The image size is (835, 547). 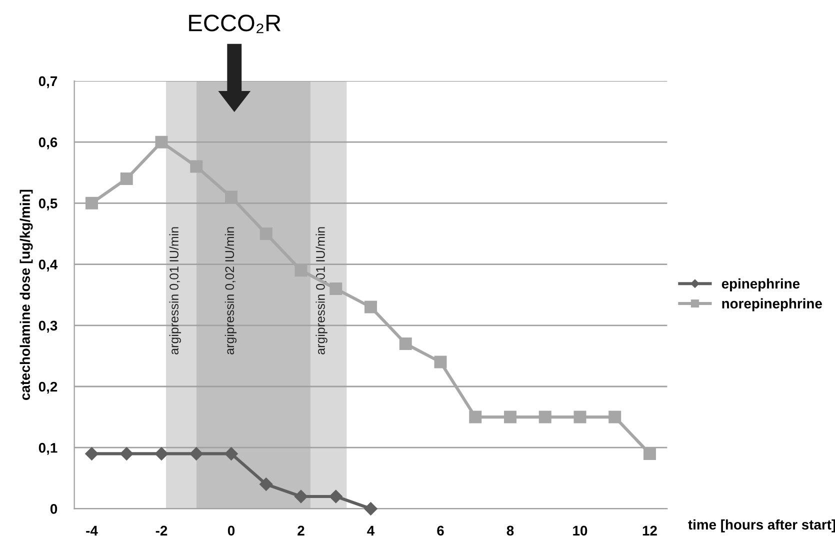 What do you see at coordinates (231, 531) in the screenshot?
I see `x-tick-label: 0` at bounding box center [231, 531].